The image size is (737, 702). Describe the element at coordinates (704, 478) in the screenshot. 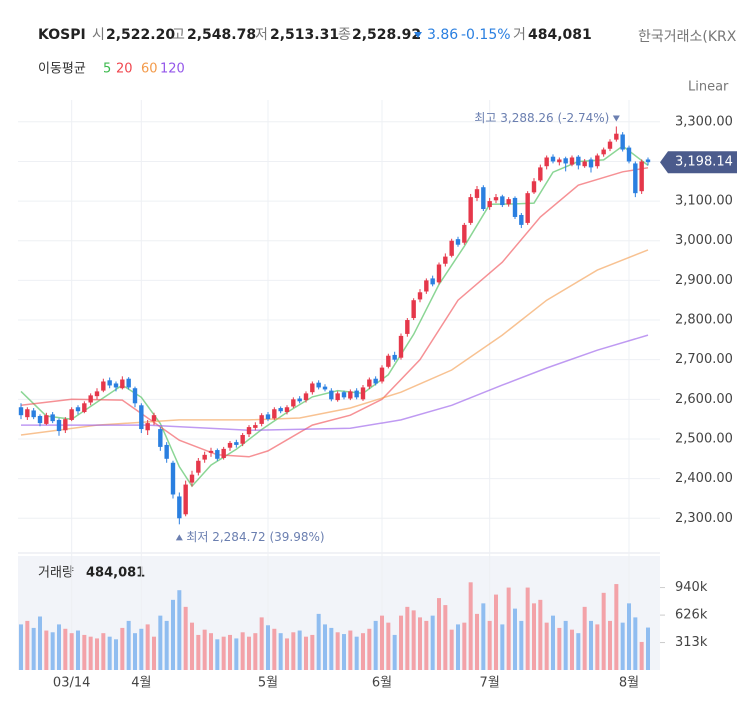

I see `y-tick-label: 2,400.00` at that location.